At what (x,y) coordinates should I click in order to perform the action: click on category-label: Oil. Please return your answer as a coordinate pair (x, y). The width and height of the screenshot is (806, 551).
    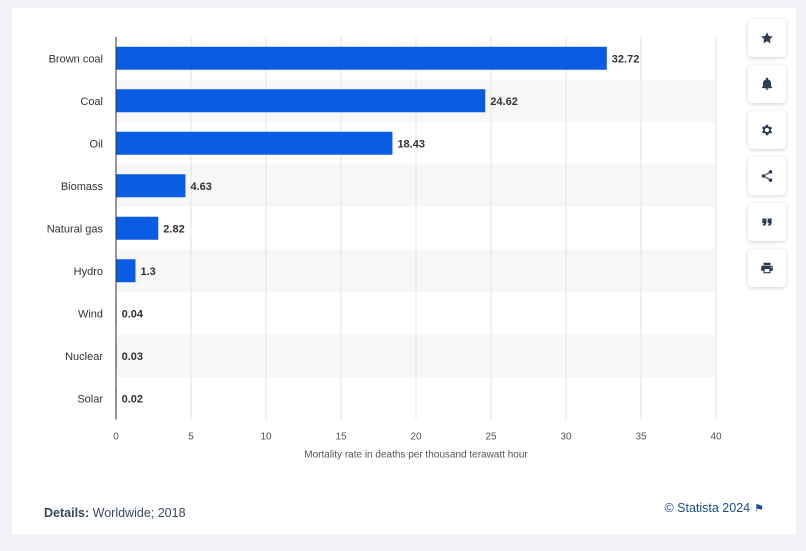
    Looking at the image, I should click on (96, 144).